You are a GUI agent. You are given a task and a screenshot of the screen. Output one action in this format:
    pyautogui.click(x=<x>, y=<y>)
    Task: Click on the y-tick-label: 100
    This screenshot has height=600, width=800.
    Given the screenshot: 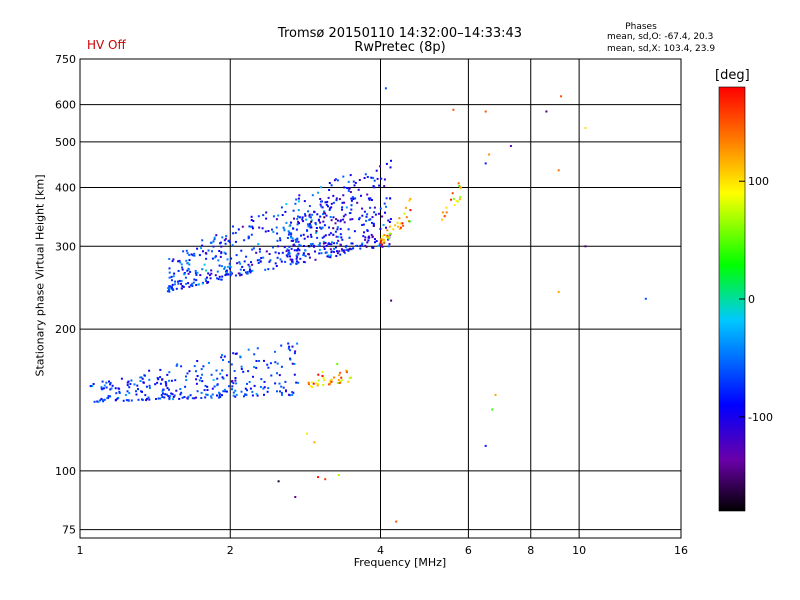 What is the action you would take?
    pyautogui.click(x=65, y=471)
    